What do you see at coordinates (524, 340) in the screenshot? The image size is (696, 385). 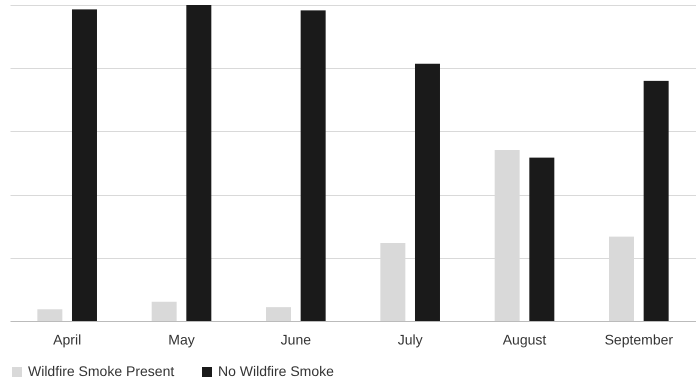 I see `x-tick-label: August` at bounding box center [524, 340].